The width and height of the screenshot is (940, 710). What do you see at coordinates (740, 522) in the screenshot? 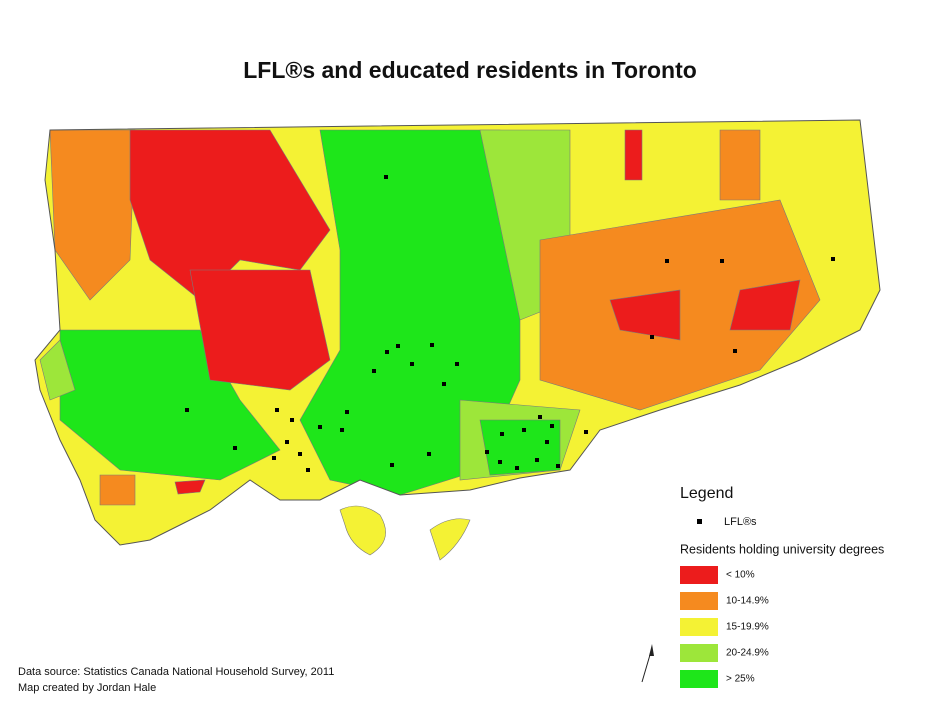
I see `legend-point-label: LFL®s` at bounding box center [740, 522].